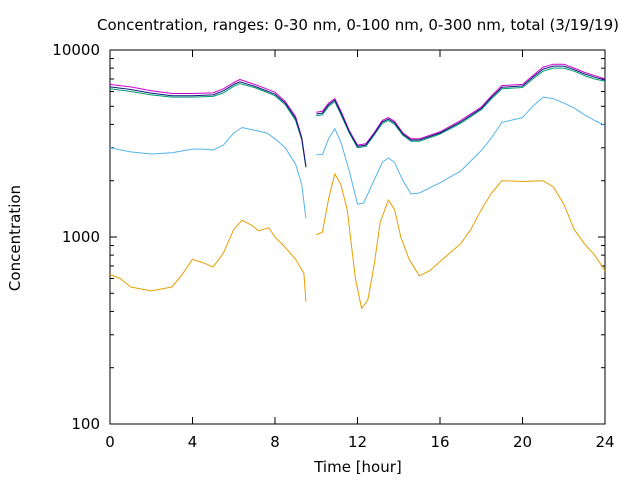 The height and width of the screenshot is (480, 640). I want to click on x-axis-label: Time [hour], so click(357, 467).